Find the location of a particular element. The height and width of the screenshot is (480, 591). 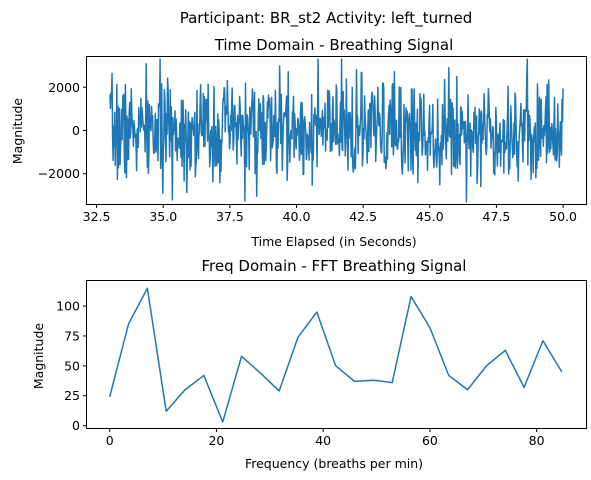

freq-domain-x-ticks: 0 20 40 60 80 is located at coordinates (325, 438).